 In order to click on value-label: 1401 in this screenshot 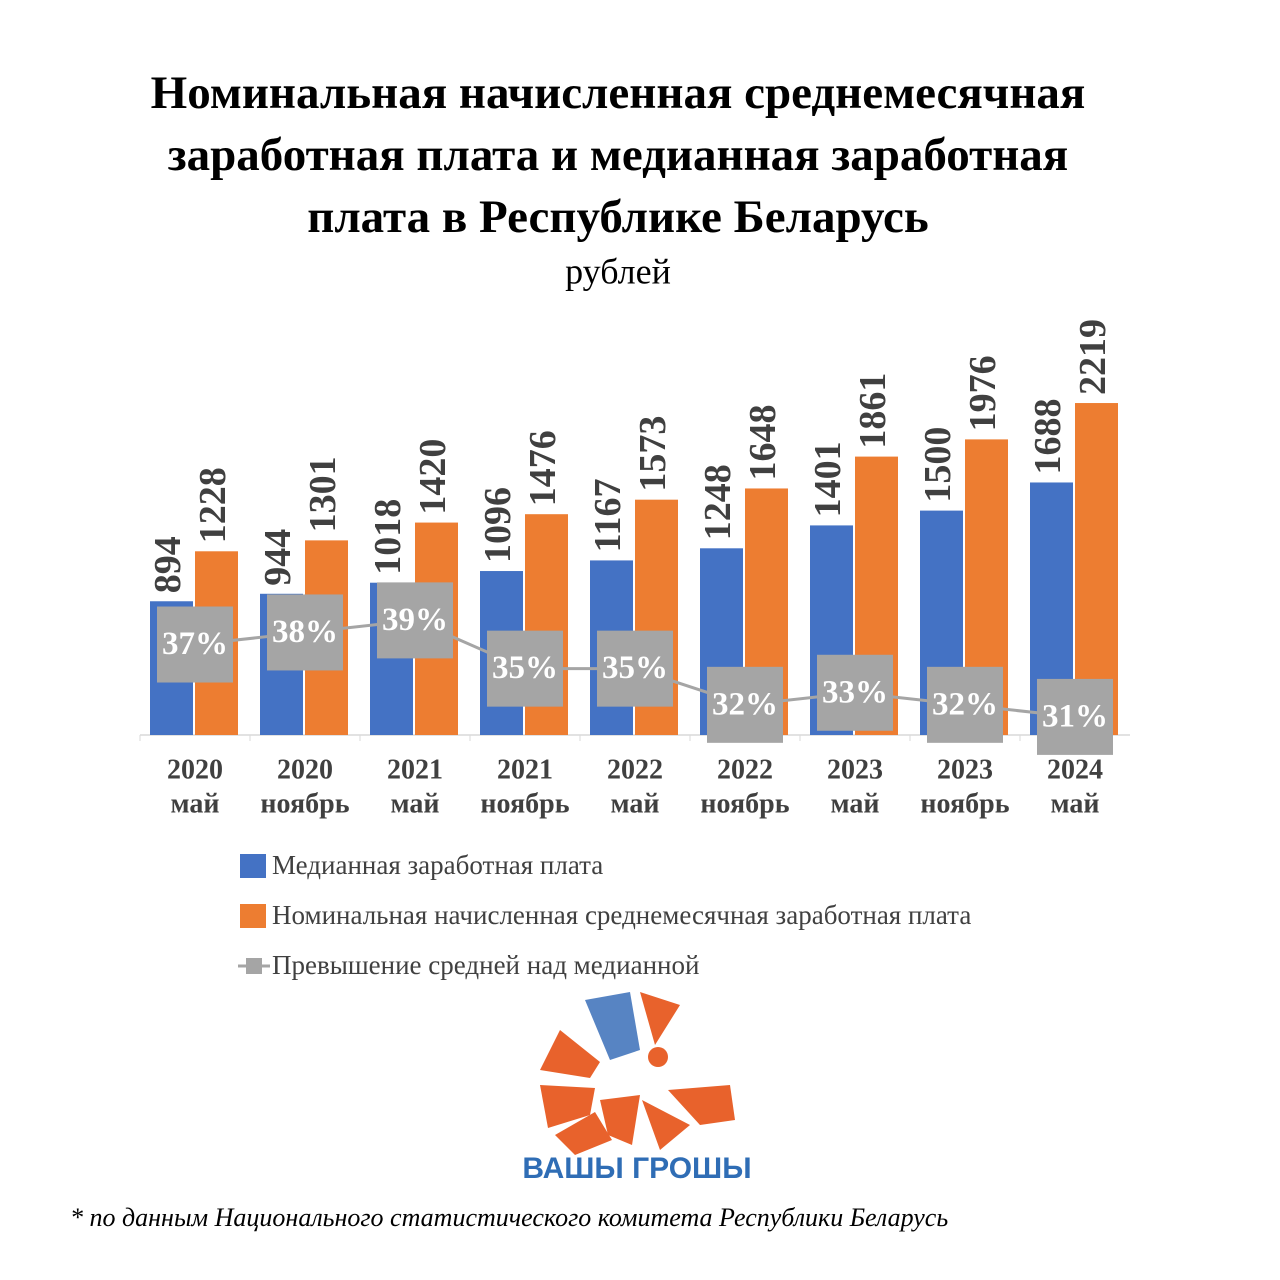, I will do `click(828, 479)`.